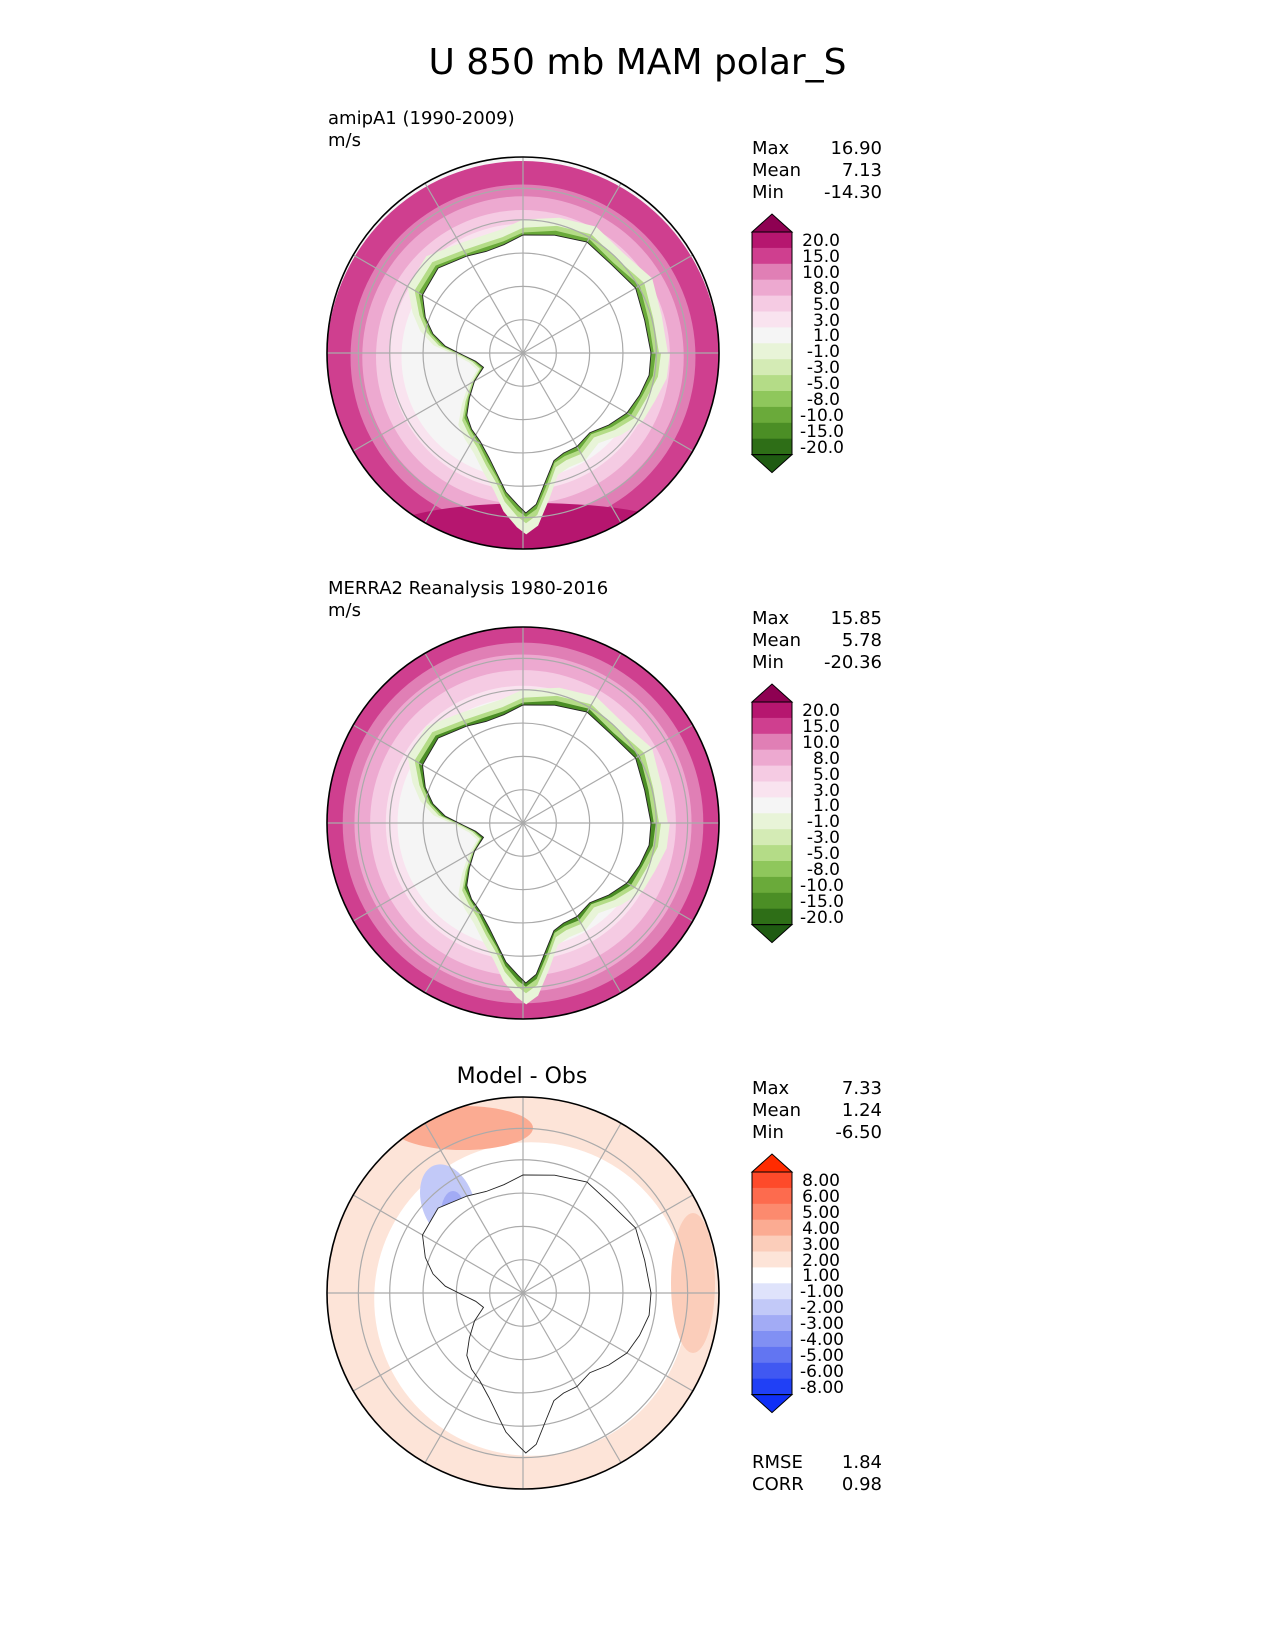 The height and width of the screenshot is (1650, 1275). I want to click on max-label: Max, so click(771, 1088).